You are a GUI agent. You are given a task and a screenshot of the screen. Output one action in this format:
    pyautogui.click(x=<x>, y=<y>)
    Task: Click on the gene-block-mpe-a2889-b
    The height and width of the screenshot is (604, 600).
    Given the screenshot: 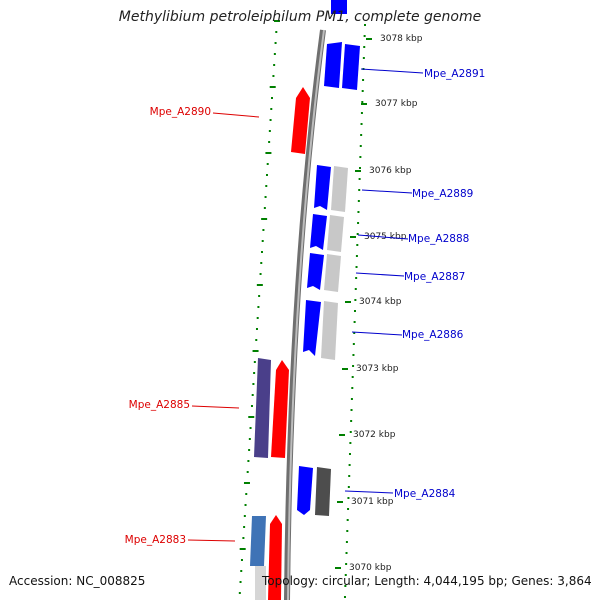 What is the action you would take?
    pyautogui.click(x=339, y=189)
    